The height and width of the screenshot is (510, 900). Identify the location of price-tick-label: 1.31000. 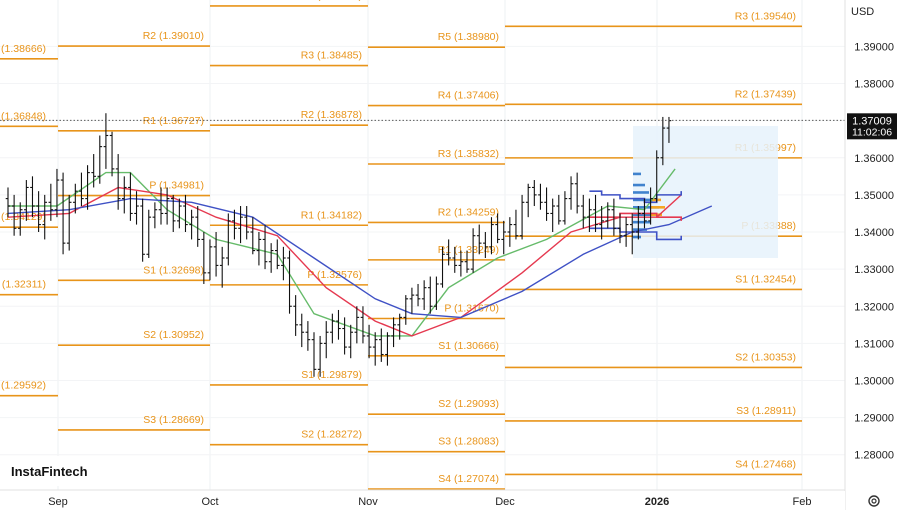
(874, 344).